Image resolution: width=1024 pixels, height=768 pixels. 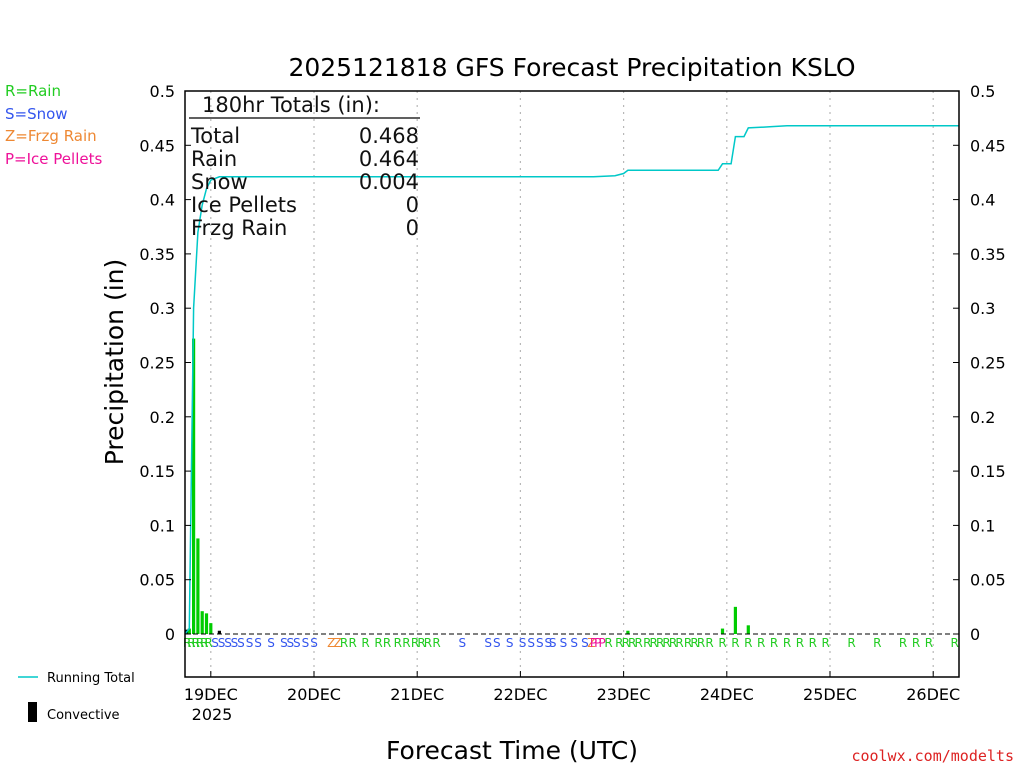 I want to click on totals-label: Total, so click(x=215, y=136).